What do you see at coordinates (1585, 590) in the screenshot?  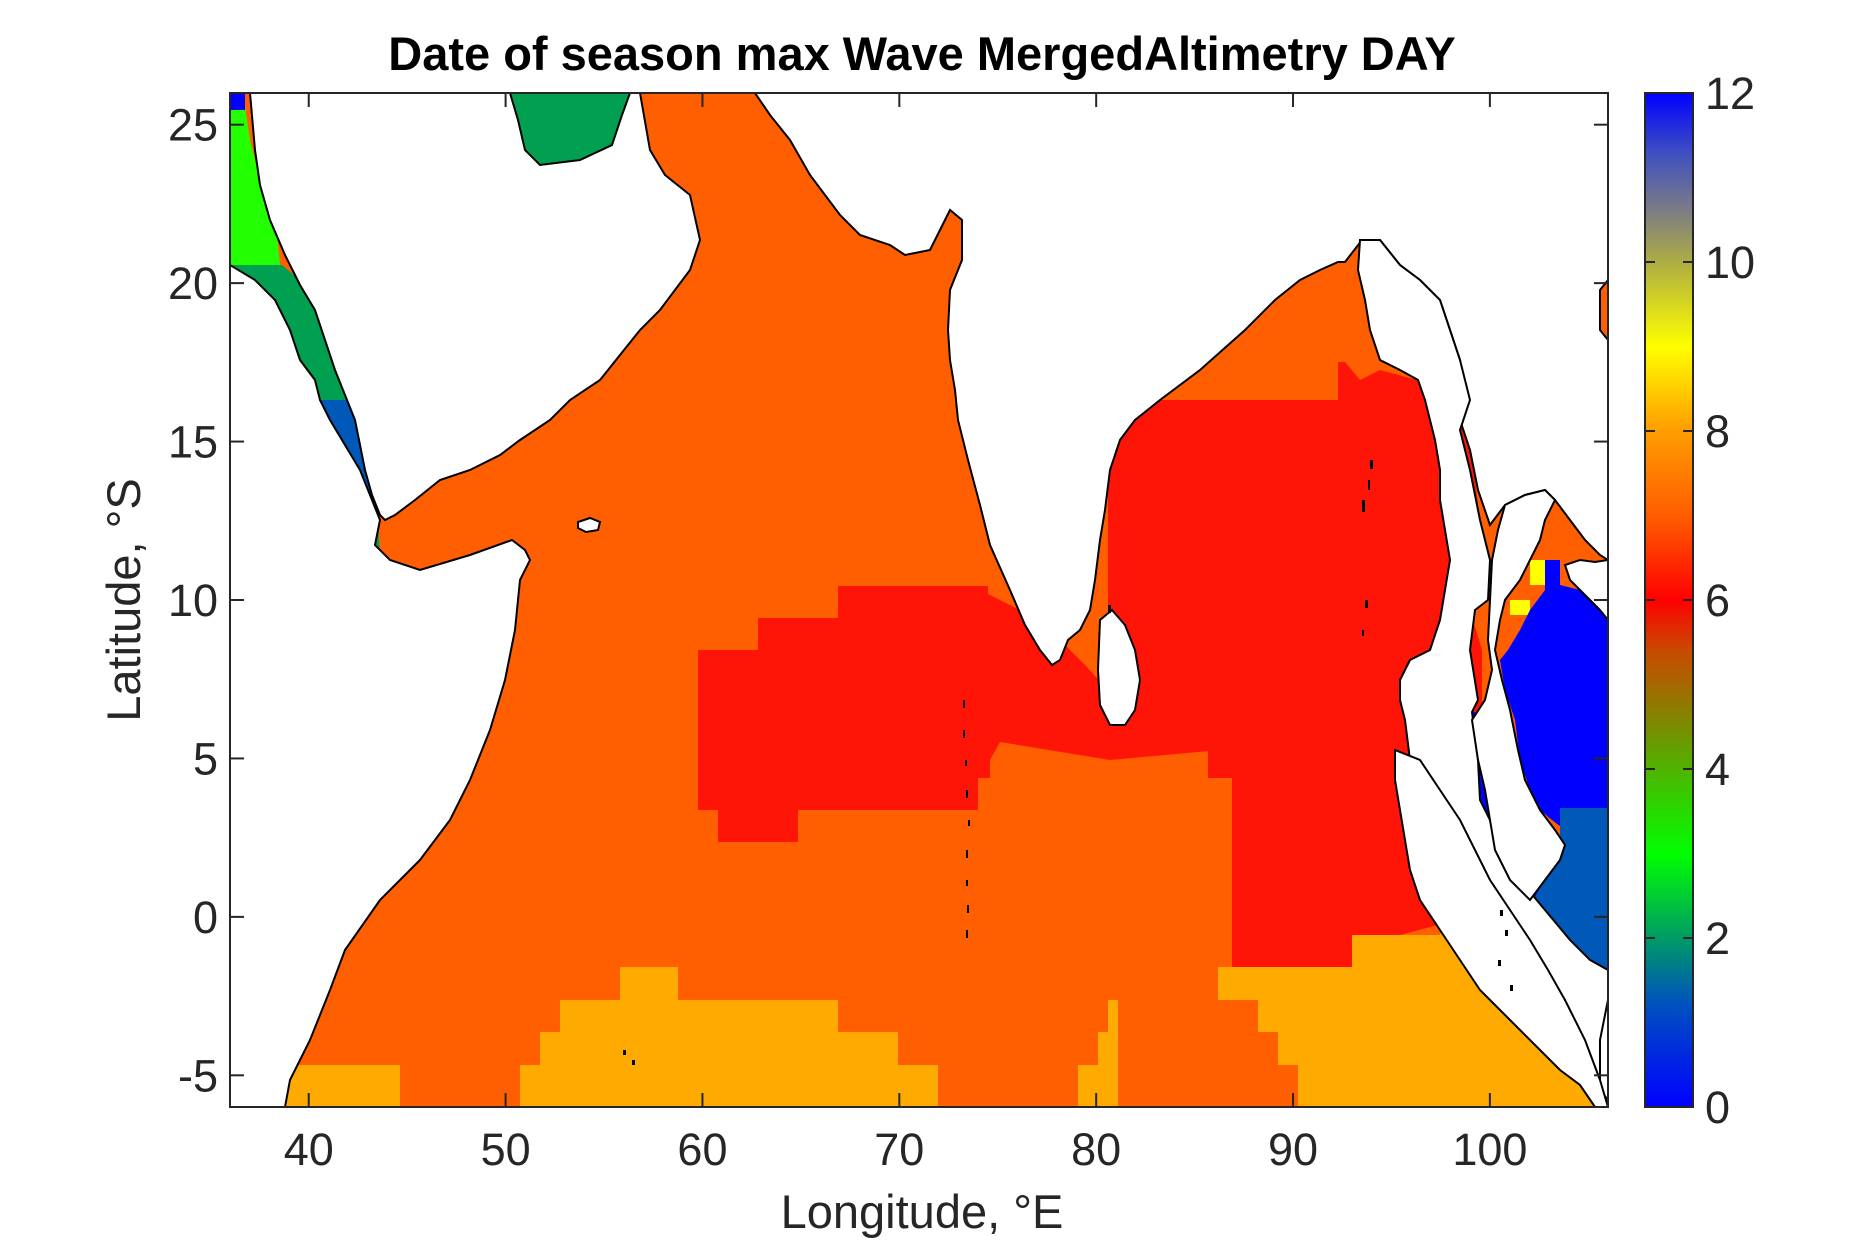 I see `land-indochina` at bounding box center [1585, 590].